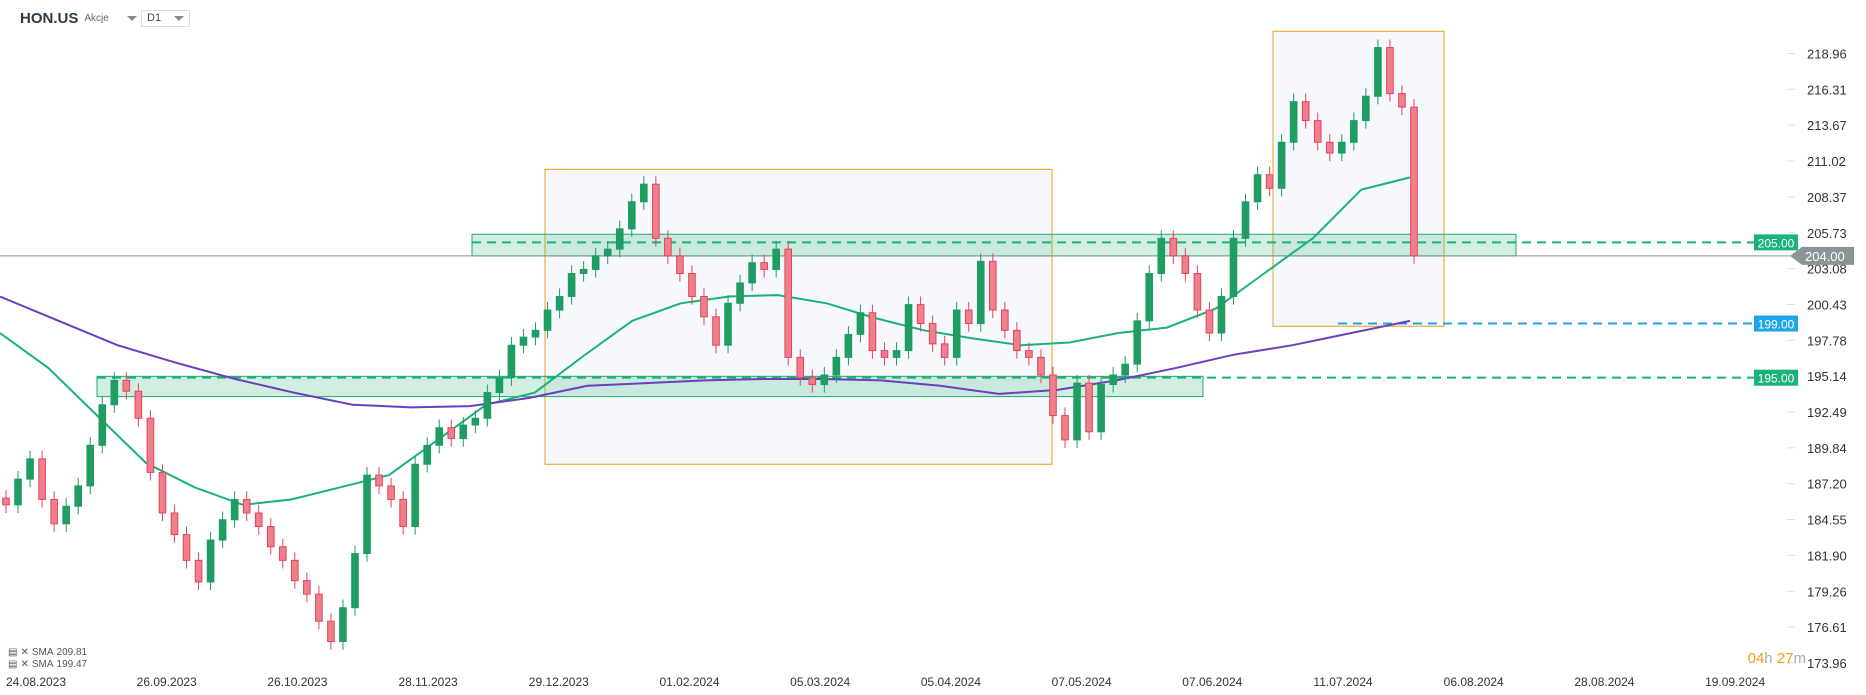 The height and width of the screenshot is (695, 1866). I want to click on symbol-header: HON.US Akcje, so click(78, 18).